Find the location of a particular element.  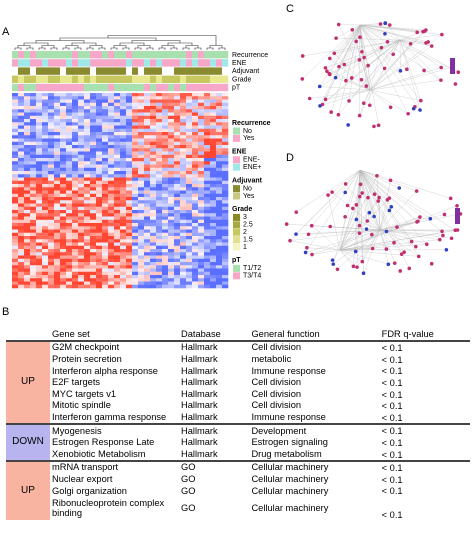

table-cell: Myogenesis is located at coordinates (114, 429).